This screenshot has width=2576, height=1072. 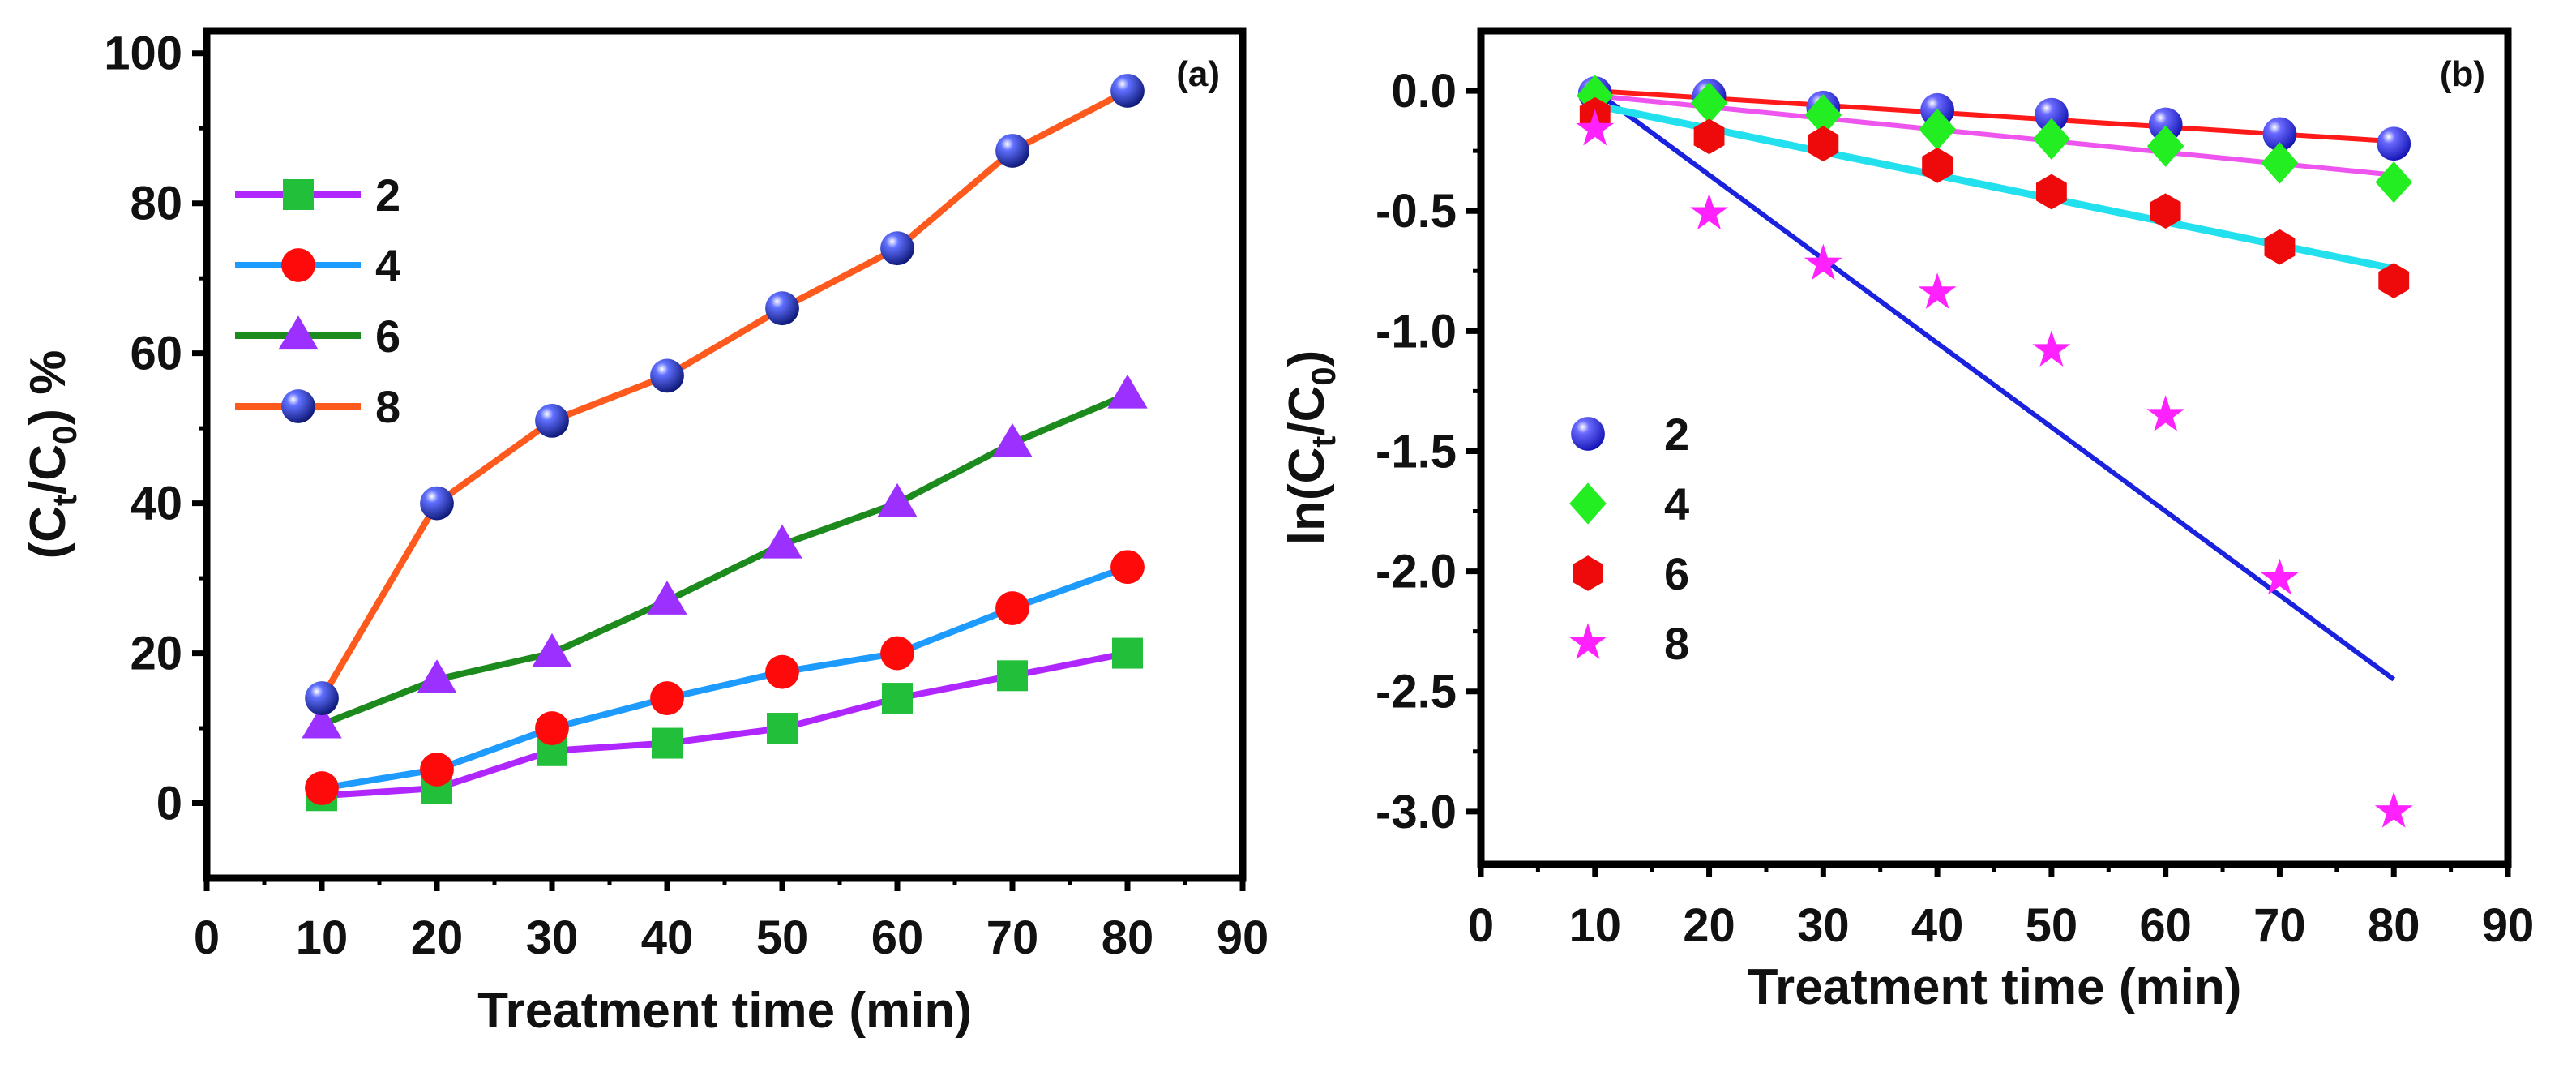 I want to click on x-tick-label: 40, so click(x=1937, y=925).